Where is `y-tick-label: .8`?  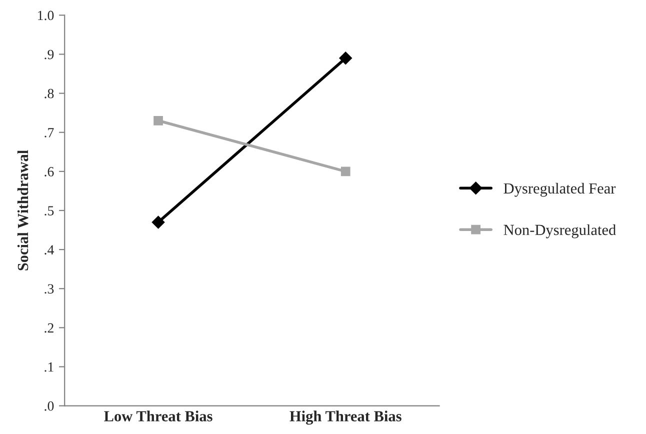 y-tick-label: .8 is located at coordinates (49, 93).